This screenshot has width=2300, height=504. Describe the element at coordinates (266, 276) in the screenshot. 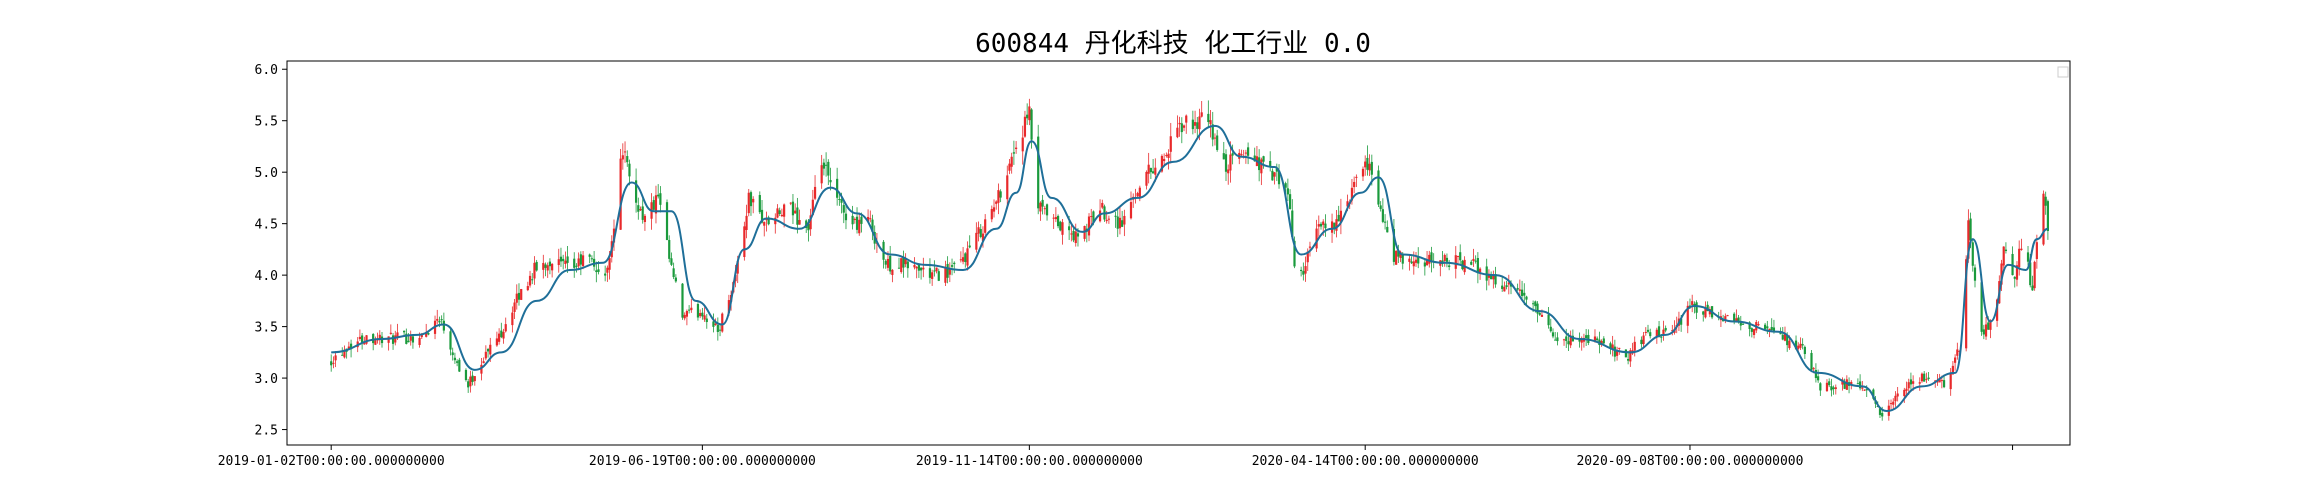

I see `y-tick-label: 4.0` at that location.